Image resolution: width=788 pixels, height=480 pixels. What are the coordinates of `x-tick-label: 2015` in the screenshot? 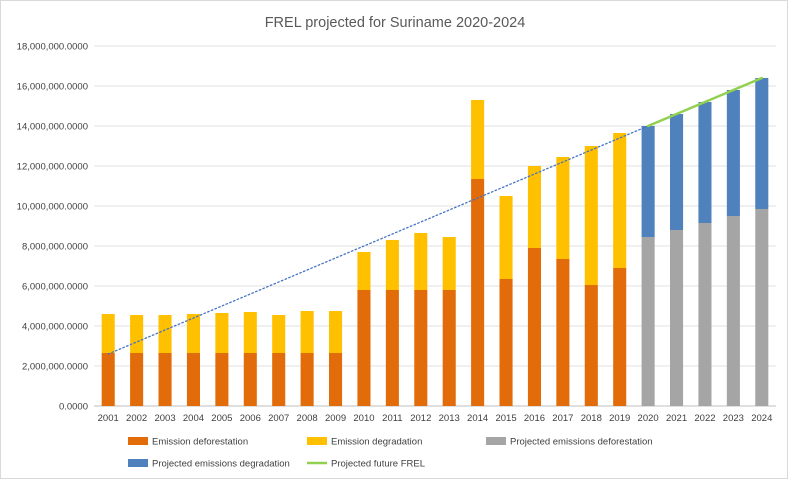 It's located at (505, 418).